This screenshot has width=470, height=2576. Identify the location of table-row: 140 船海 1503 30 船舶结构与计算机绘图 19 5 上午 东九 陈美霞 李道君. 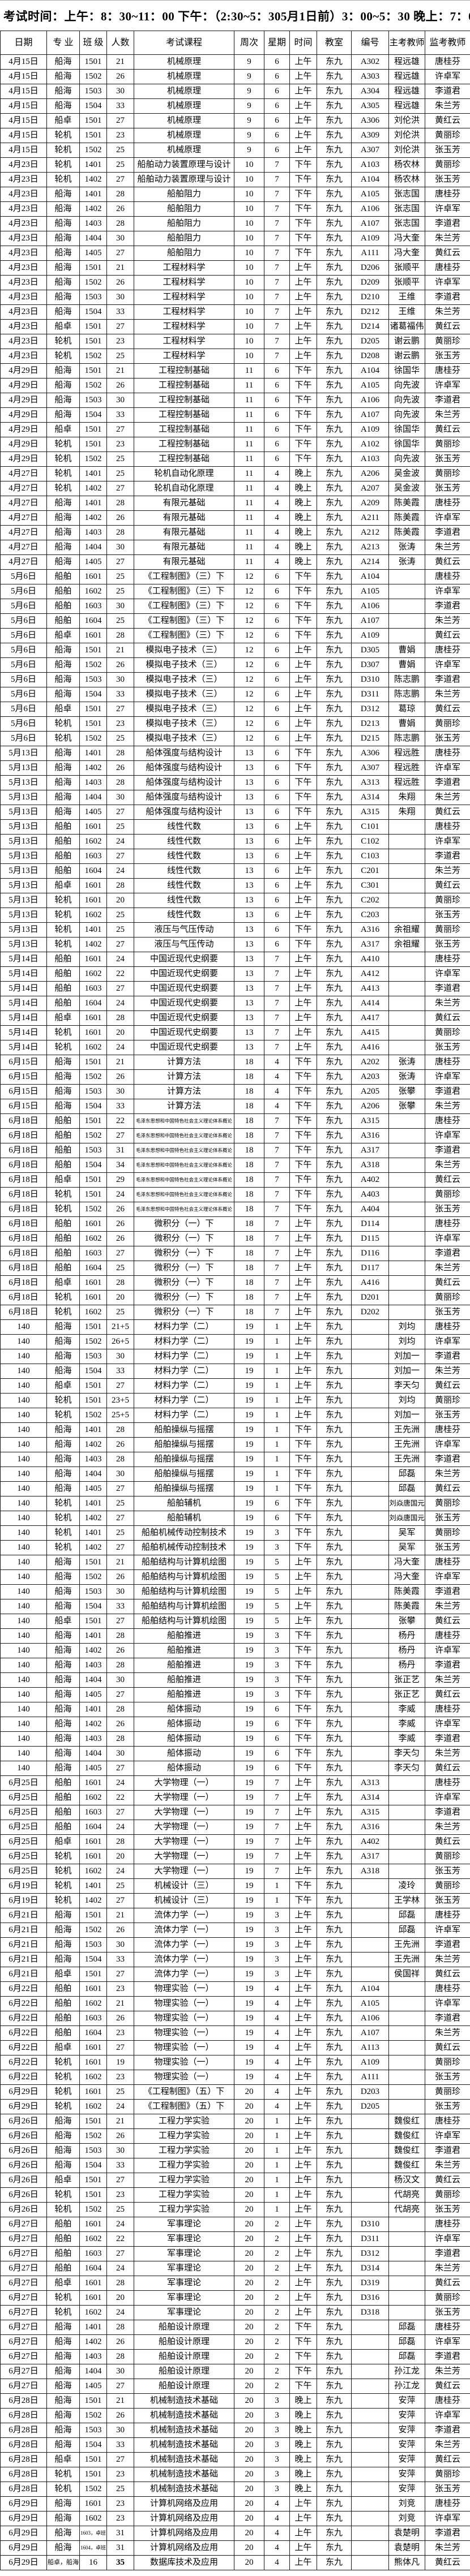
(235, 1591).